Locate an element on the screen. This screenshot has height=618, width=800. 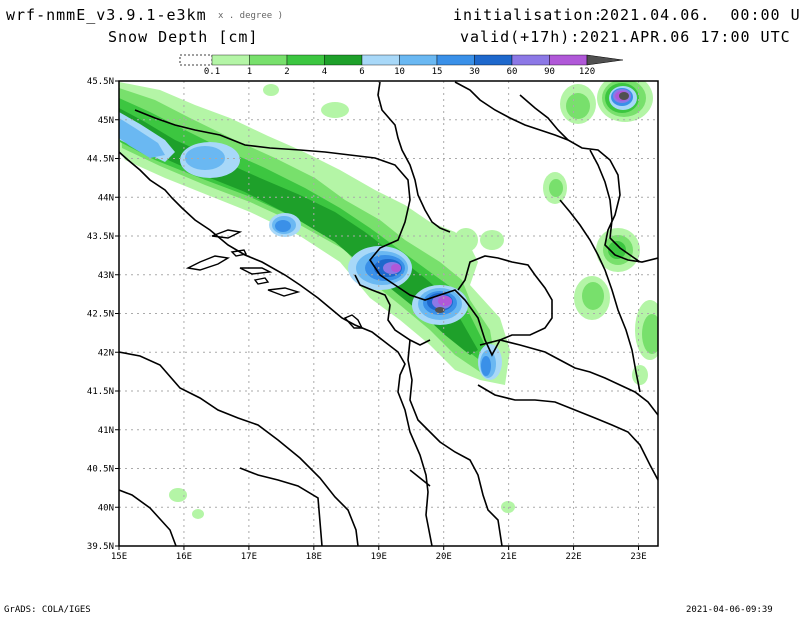
border-macedonia is located at coordinates (568, 377).